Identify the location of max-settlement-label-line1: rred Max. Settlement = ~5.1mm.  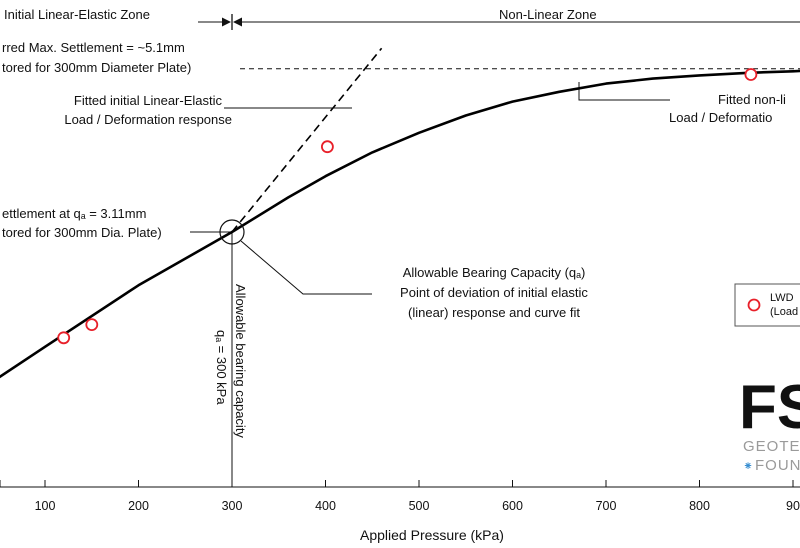
(93, 47).